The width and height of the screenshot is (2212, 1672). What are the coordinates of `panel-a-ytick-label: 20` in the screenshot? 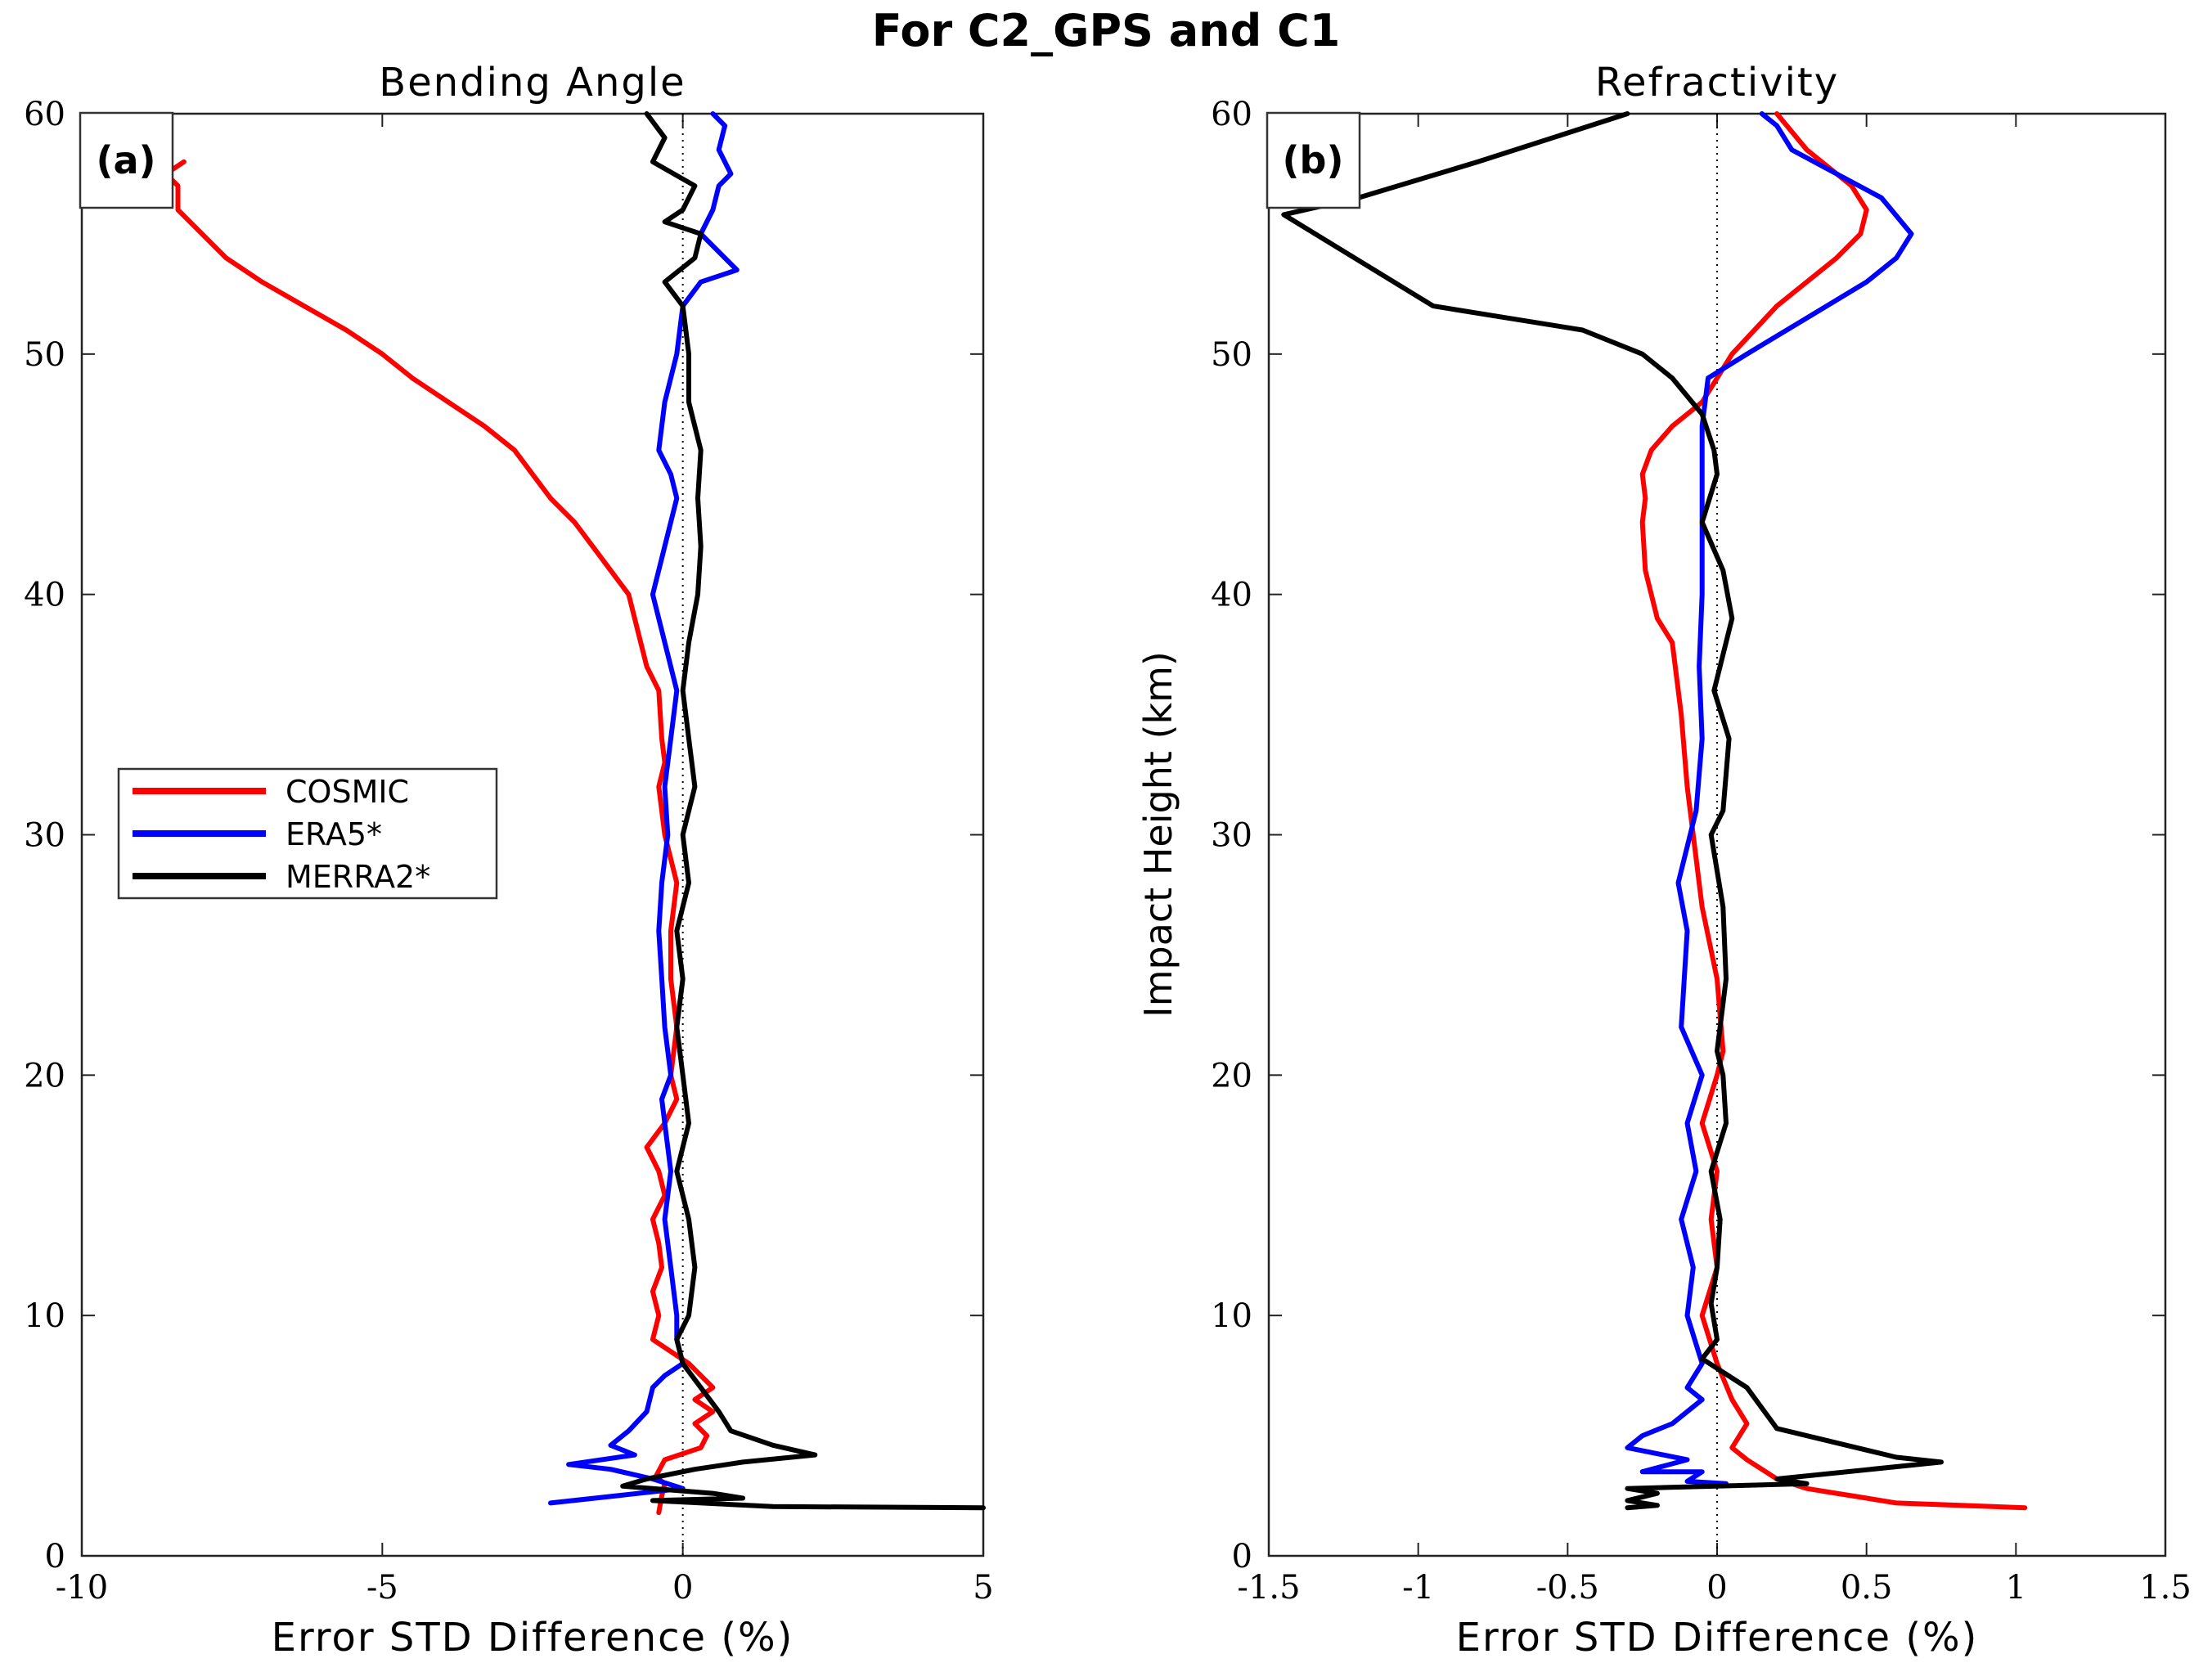 It's located at (44, 1075).